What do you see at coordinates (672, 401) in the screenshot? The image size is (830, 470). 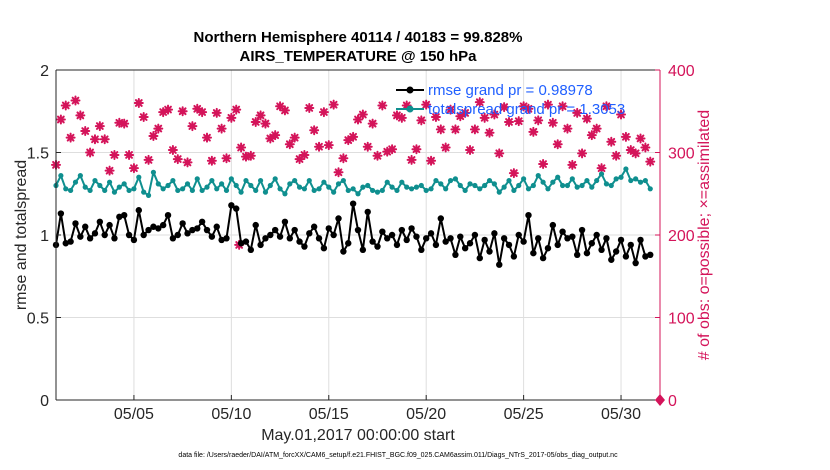 I see `y-tick-label-right: 0` at bounding box center [672, 401].